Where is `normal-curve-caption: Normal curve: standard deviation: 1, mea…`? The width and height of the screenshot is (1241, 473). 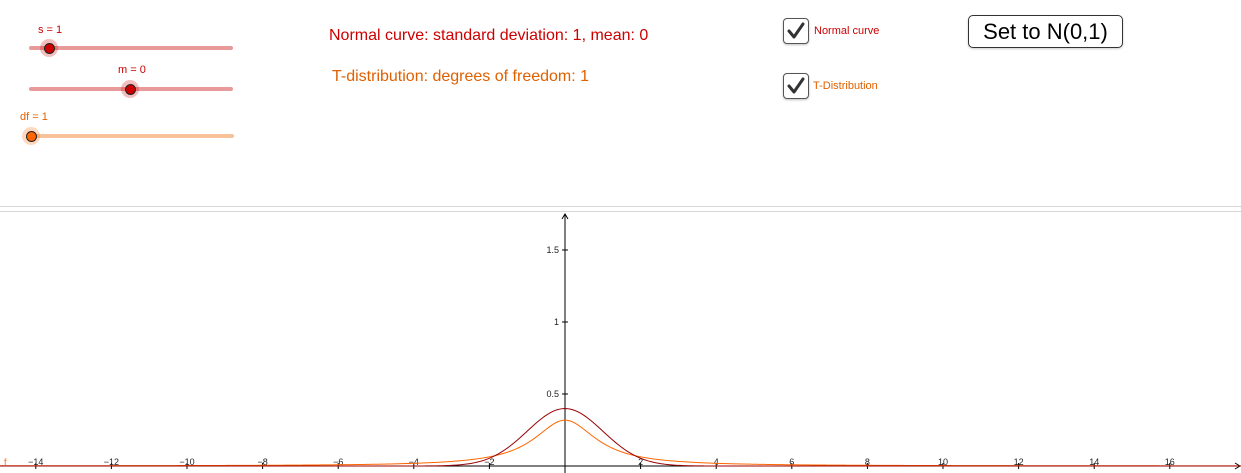
normal-curve-caption: Normal curve: standard deviation: 1, mea… is located at coordinates (489, 35).